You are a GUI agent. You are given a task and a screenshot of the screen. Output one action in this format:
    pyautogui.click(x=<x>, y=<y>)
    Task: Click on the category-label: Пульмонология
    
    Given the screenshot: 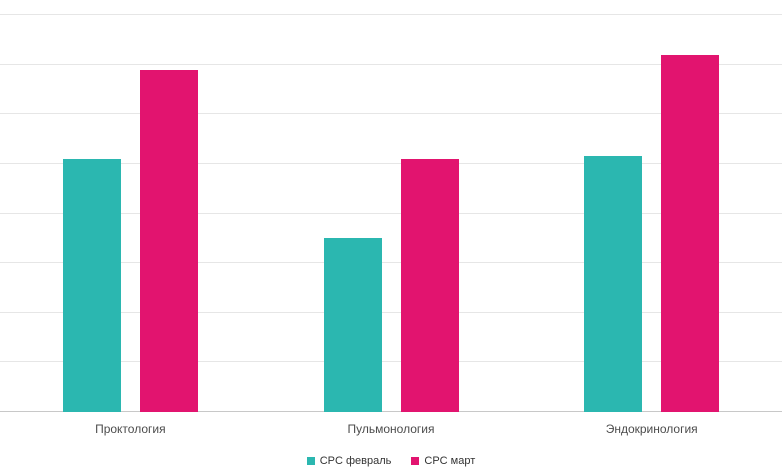 What is the action you would take?
    pyautogui.click(x=391, y=429)
    